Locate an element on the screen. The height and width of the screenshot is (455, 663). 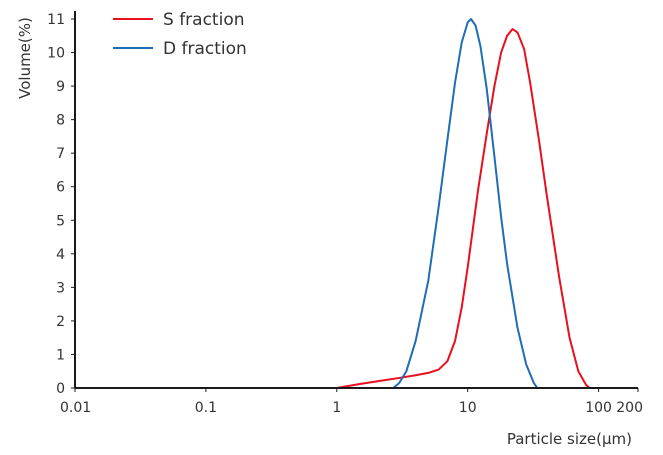
y-tick-label: 1 is located at coordinates (60, 355).